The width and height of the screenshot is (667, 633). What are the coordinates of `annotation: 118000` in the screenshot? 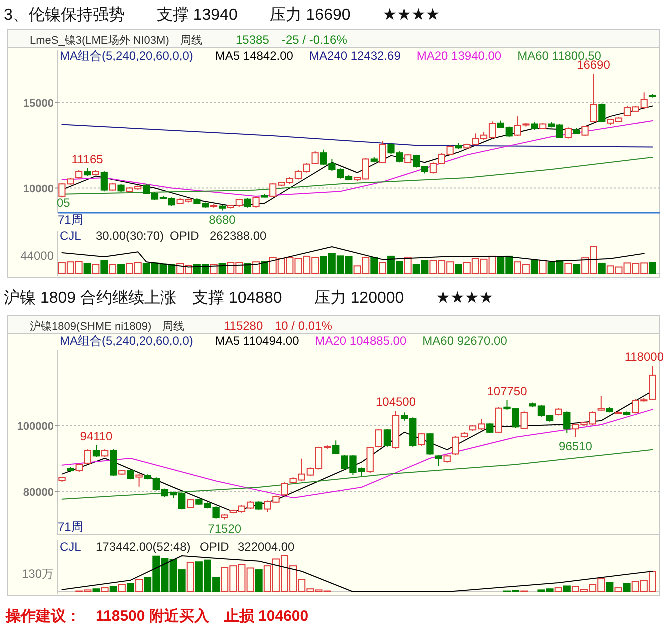 It's located at (644, 357).